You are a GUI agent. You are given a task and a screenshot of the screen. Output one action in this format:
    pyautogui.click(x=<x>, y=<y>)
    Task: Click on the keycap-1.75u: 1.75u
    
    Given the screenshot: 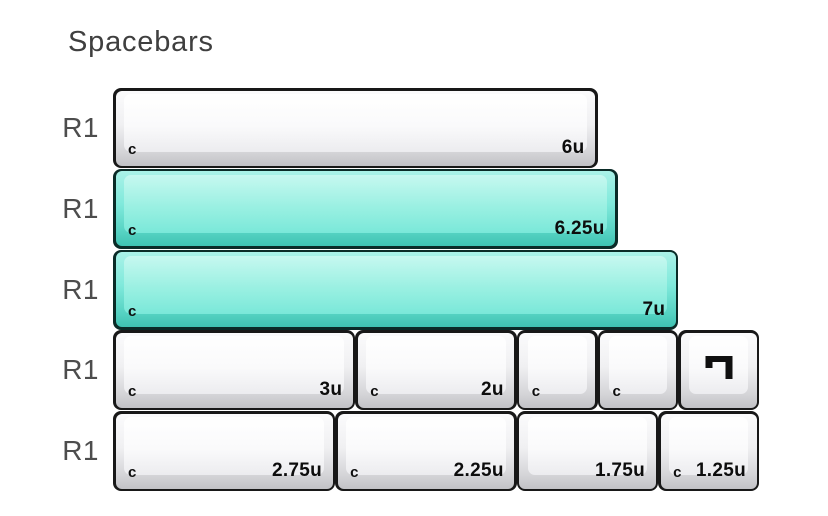 What is the action you would take?
    pyautogui.click(x=587, y=451)
    